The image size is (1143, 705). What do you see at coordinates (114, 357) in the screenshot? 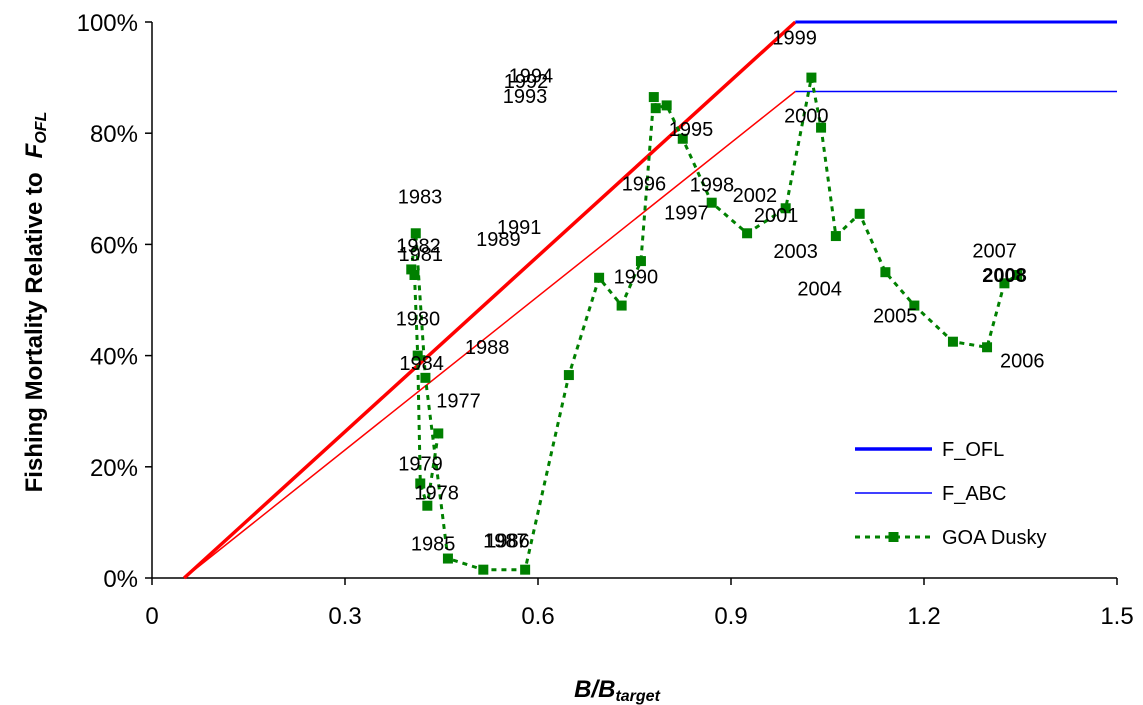
I see `y-tick-label: 40%` at bounding box center [114, 357].